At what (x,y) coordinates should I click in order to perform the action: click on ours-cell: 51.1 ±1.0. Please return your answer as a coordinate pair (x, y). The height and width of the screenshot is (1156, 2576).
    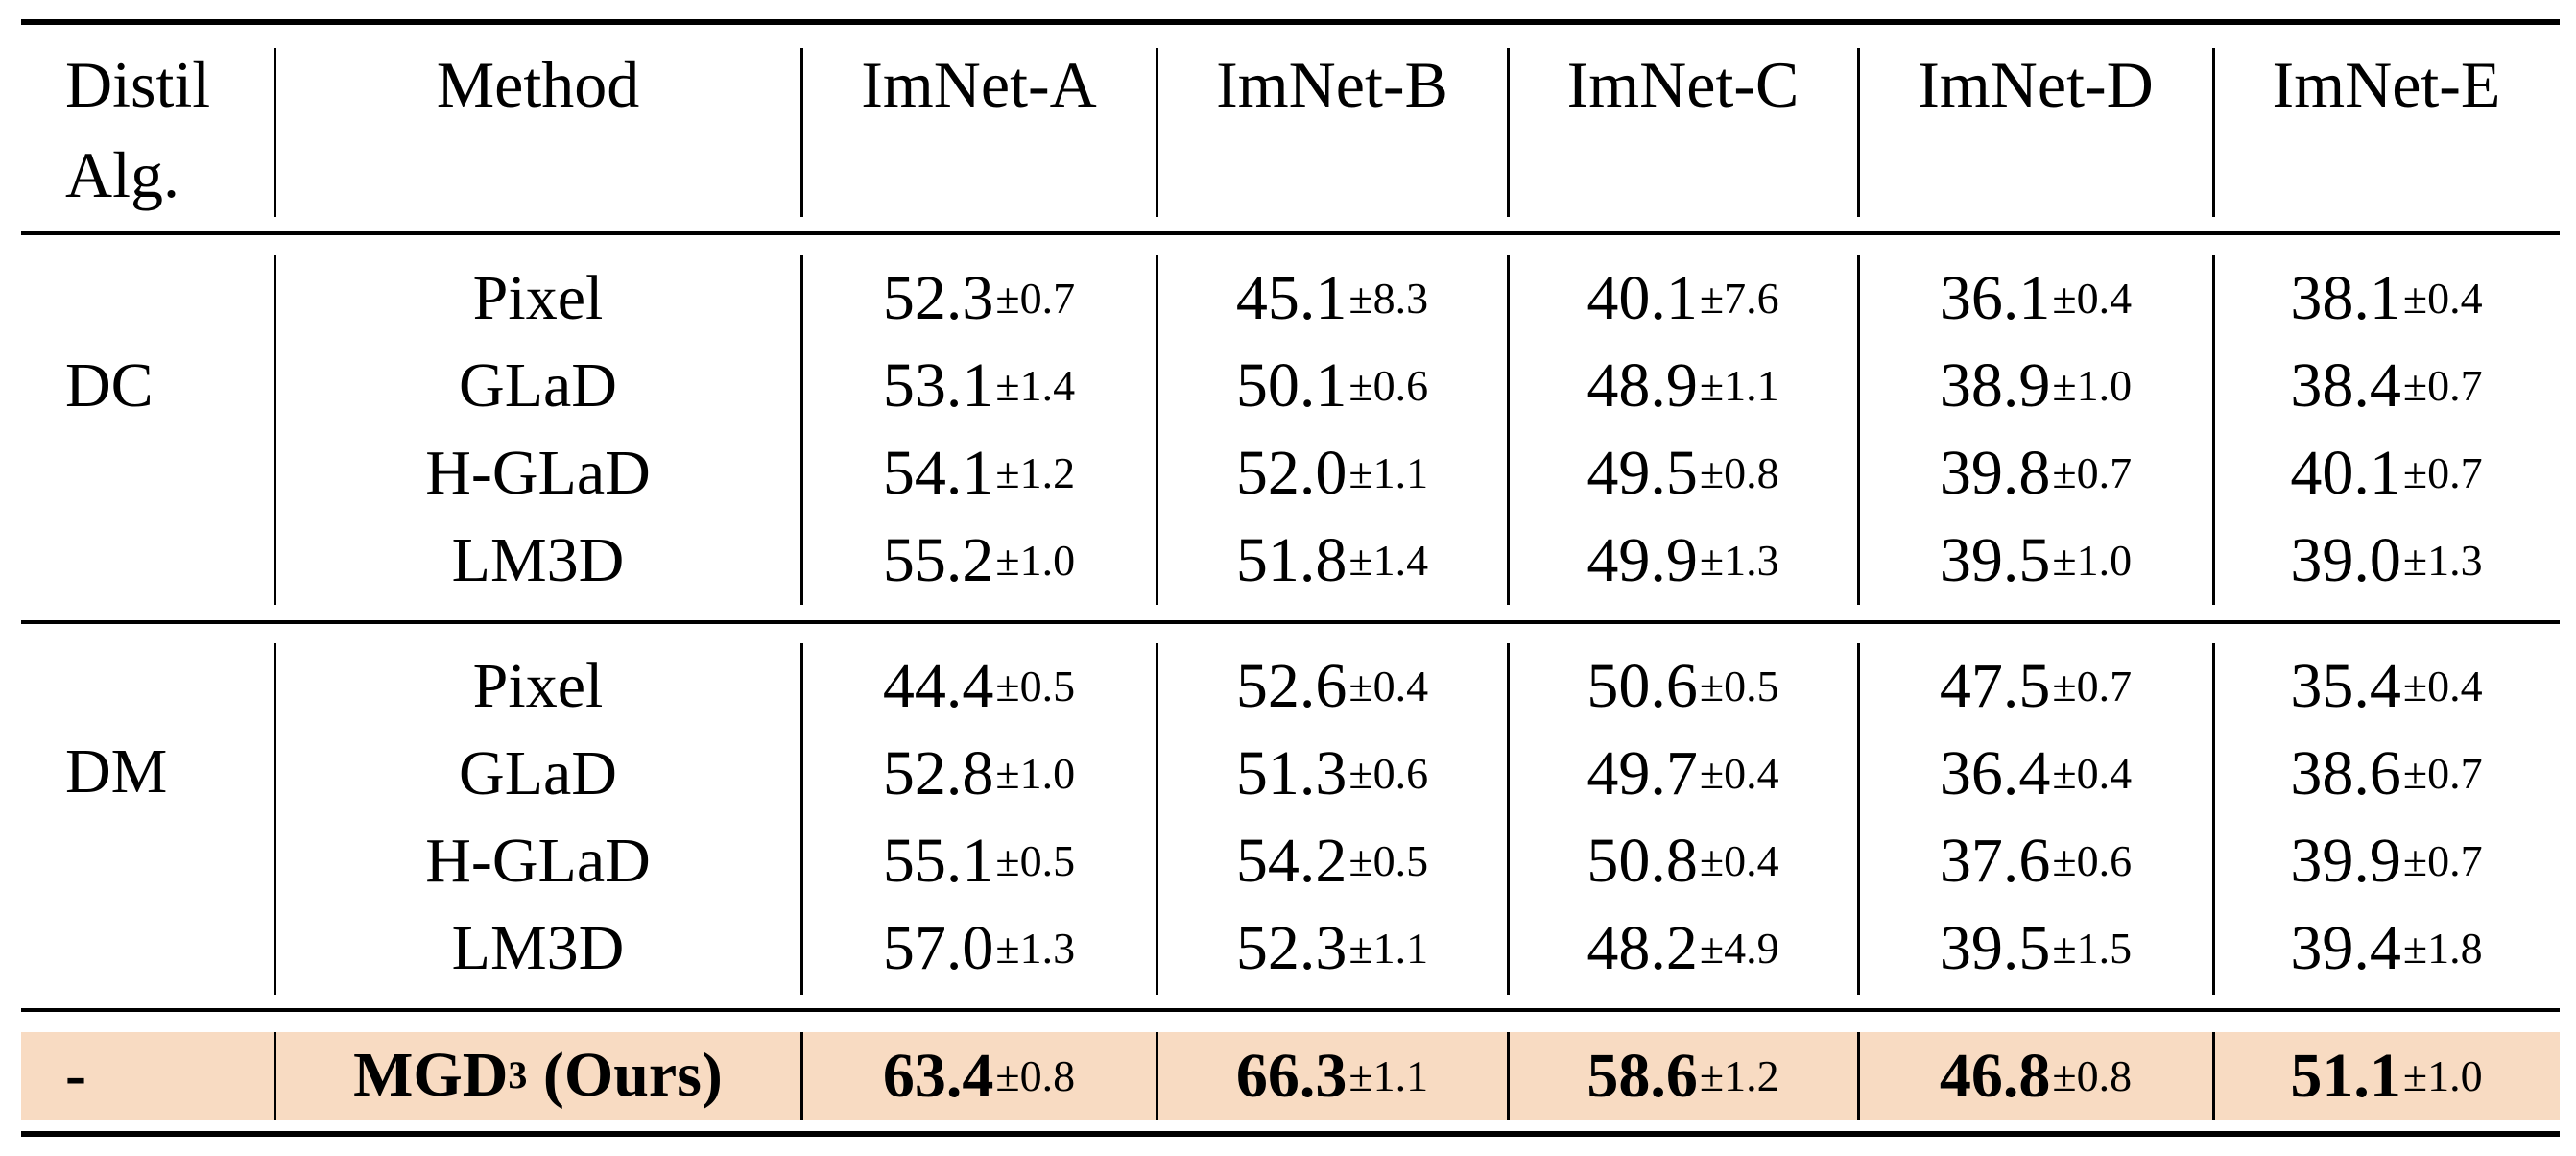
    Looking at the image, I should click on (2386, 1076).